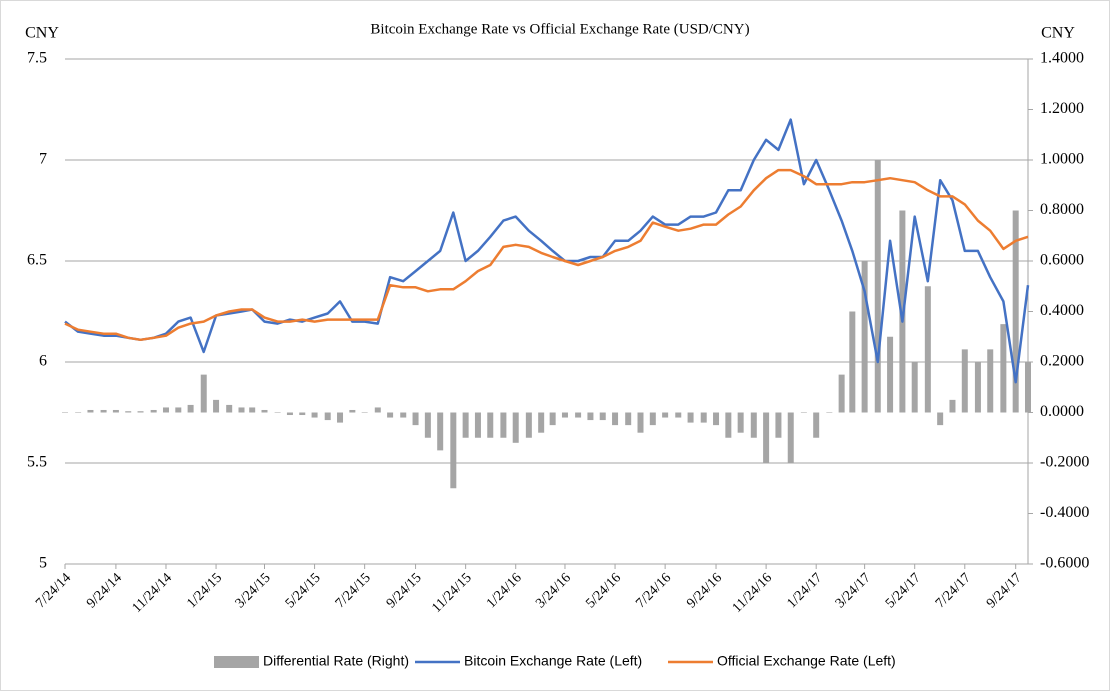 This screenshot has height=691, width=1110. Describe the element at coordinates (1064, 563) in the screenshot. I see `y2-tick-label: -0.6000` at that location.